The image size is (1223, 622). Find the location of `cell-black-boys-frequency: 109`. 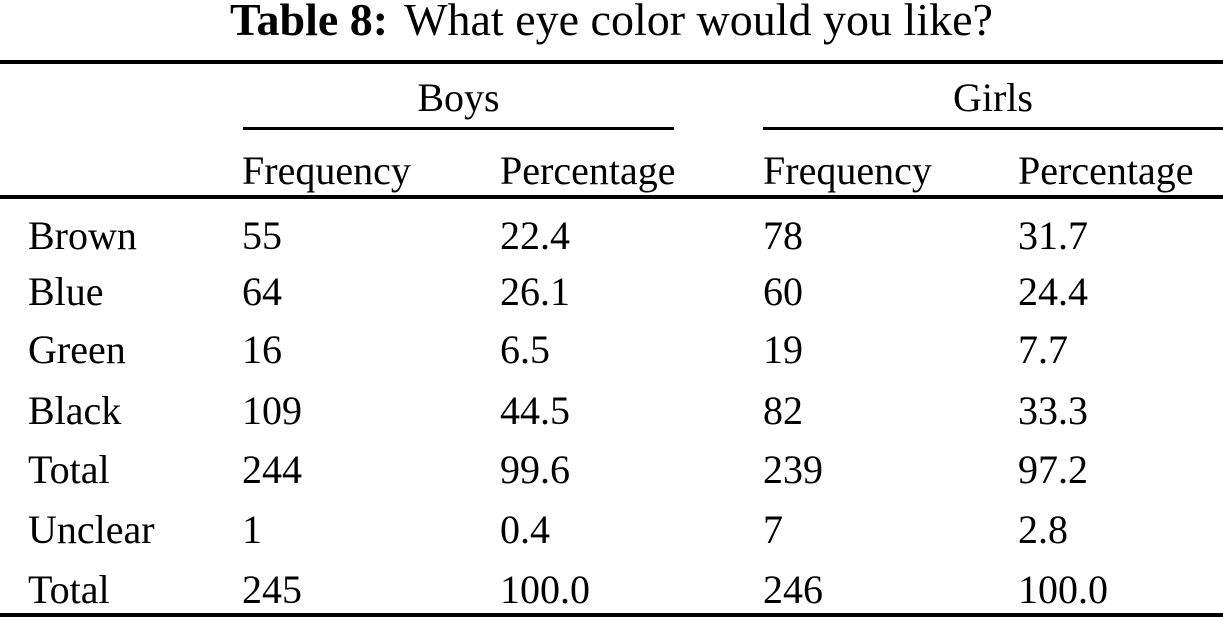

cell-black-boys-frequency: 109 is located at coordinates (272, 410).